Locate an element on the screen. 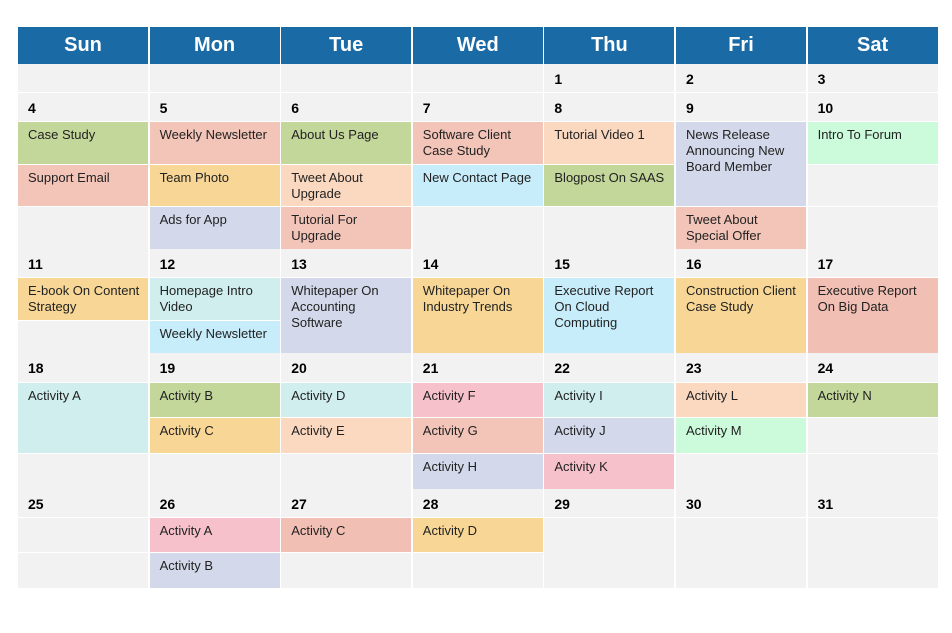 The width and height of the screenshot is (952, 633). day-date-cell: 2 is located at coordinates (741, 78).